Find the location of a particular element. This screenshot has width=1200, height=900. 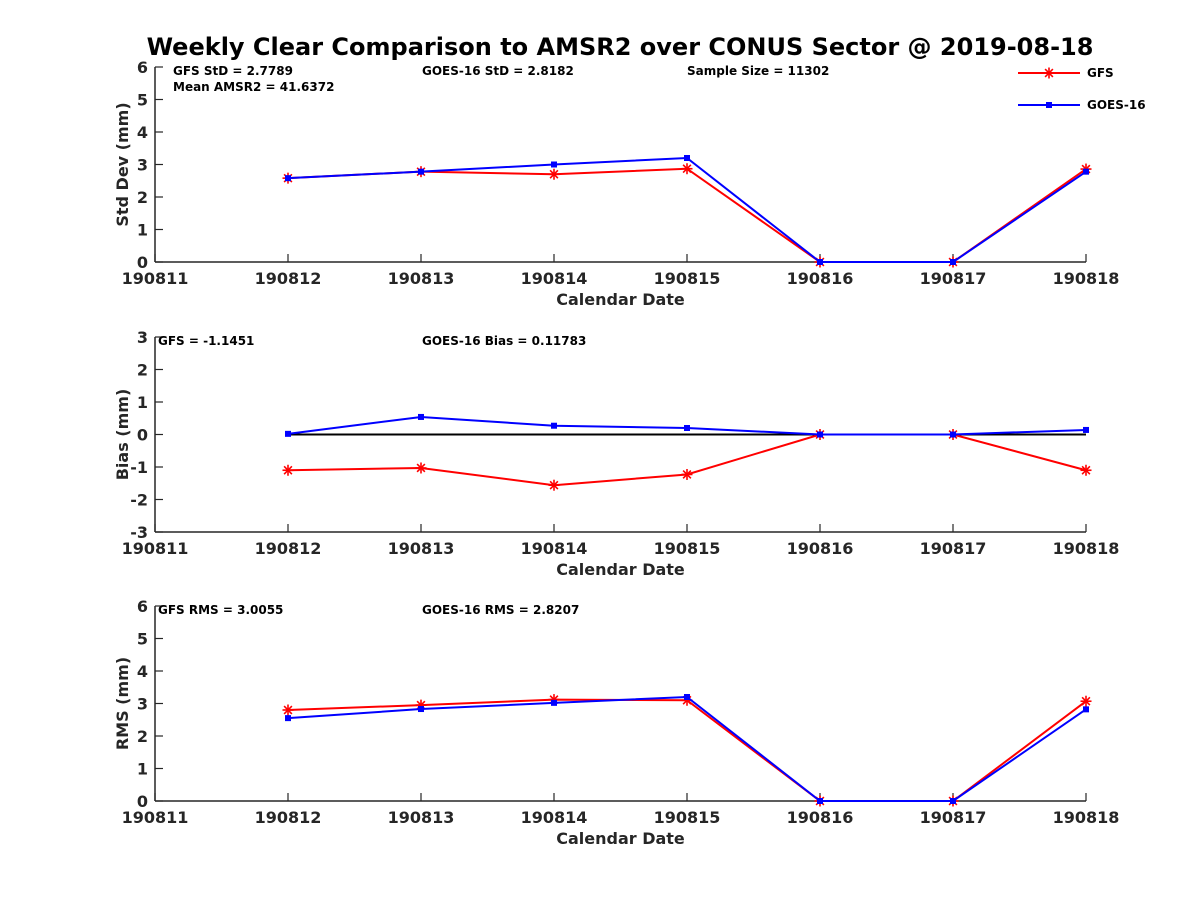

y-axis-label: Bias (mm) is located at coordinates (122, 435).